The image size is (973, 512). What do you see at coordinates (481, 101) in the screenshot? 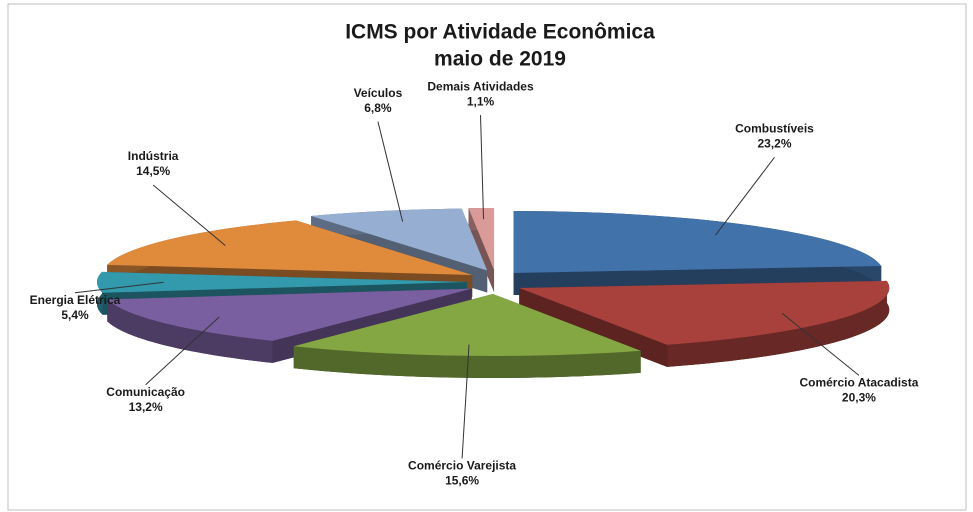
I see `value-label: 1,1%` at bounding box center [481, 101].